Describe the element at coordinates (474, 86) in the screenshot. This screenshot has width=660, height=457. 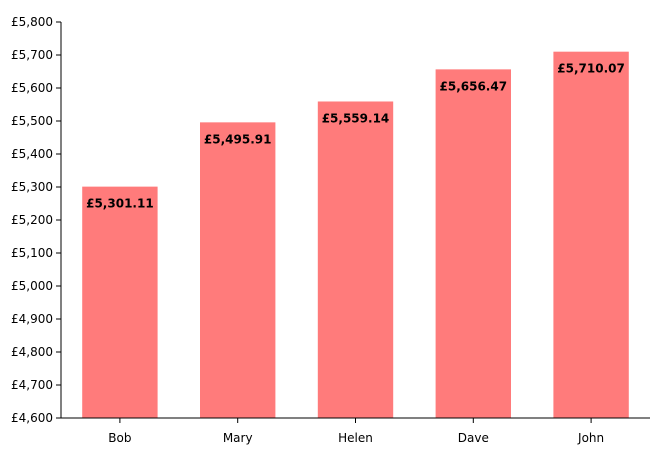
I see `bar-data-label: £5,656.47` at that location.